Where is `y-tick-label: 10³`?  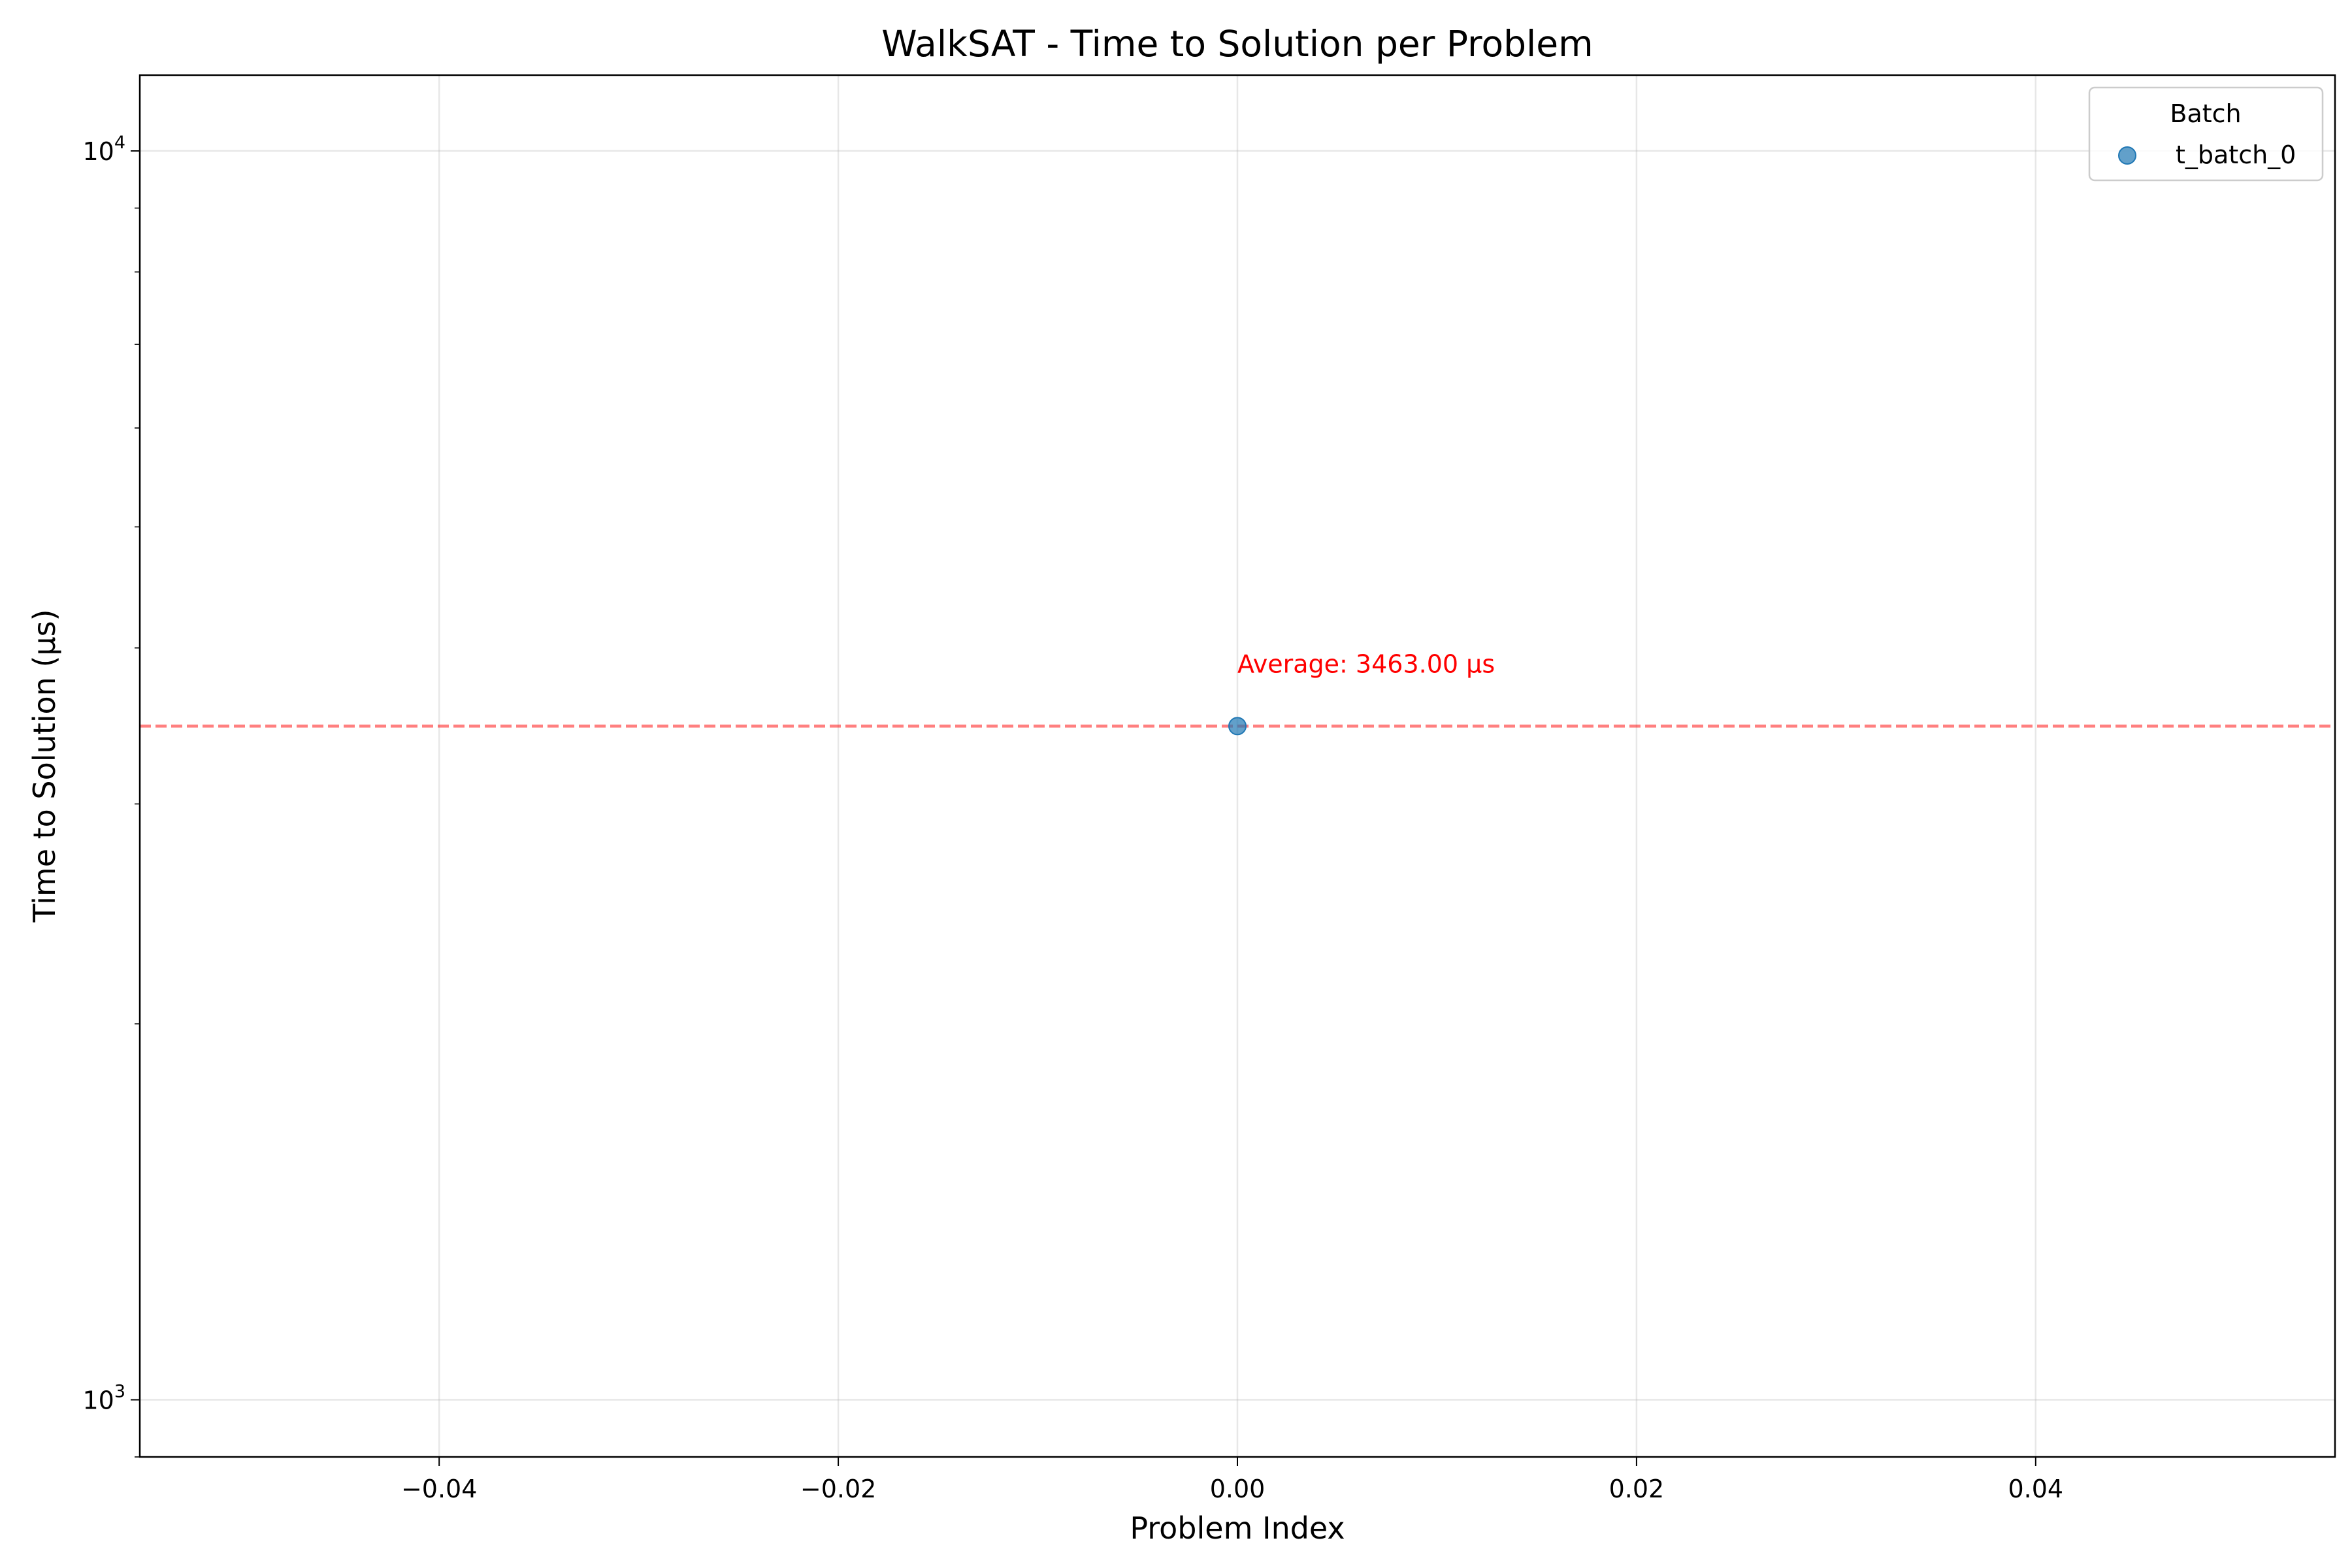
y-tick-label: 10³ is located at coordinates (103, 1398).